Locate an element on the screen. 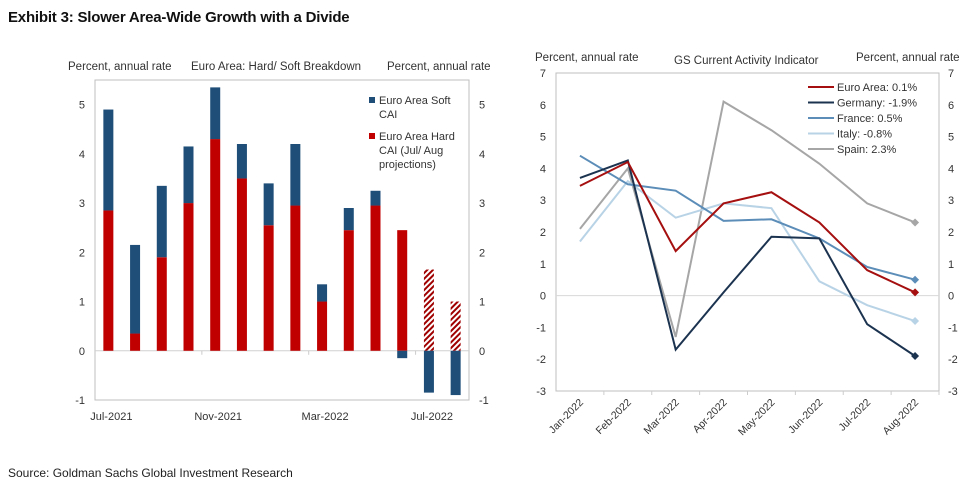 The width and height of the screenshot is (973, 488). bar-hard-Dec-2021 is located at coordinates (241, 264).